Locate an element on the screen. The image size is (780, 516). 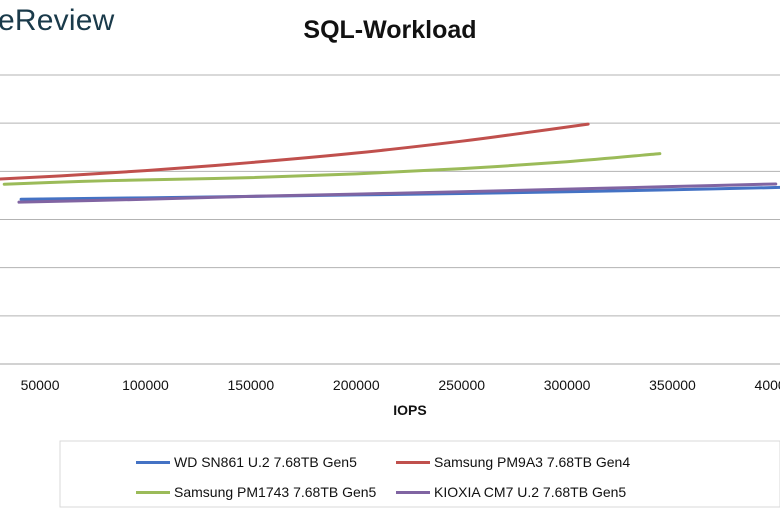
x-tick-label: 100000 is located at coordinates (145, 385).